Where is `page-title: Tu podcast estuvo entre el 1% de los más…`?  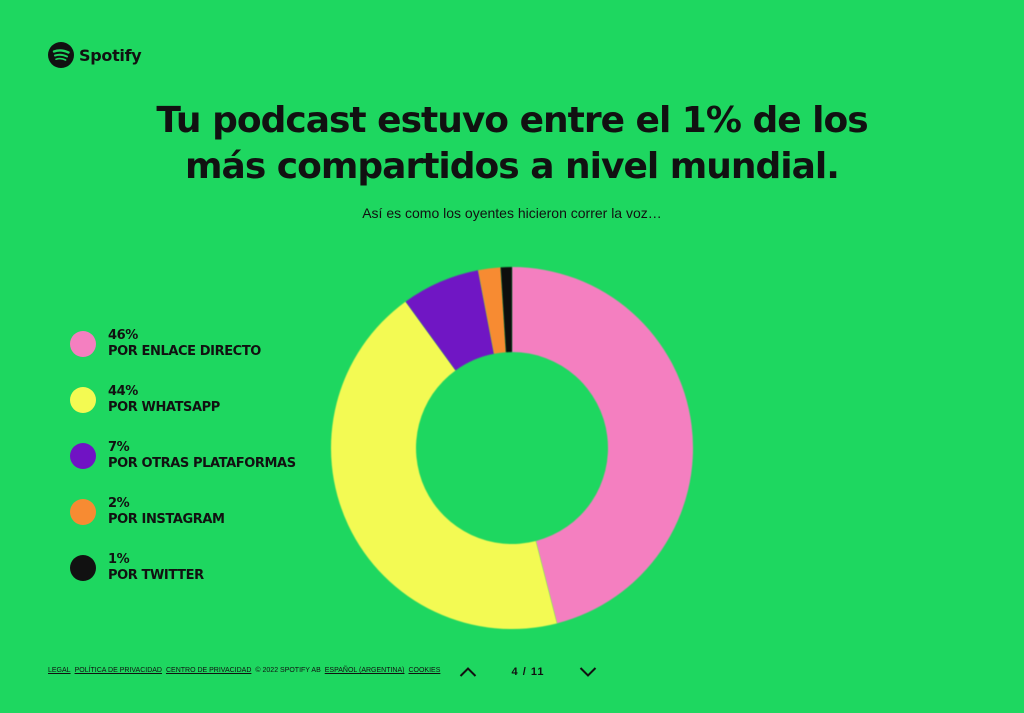
page-title: Tu podcast estuvo entre el 1% de los más… is located at coordinates (512, 144).